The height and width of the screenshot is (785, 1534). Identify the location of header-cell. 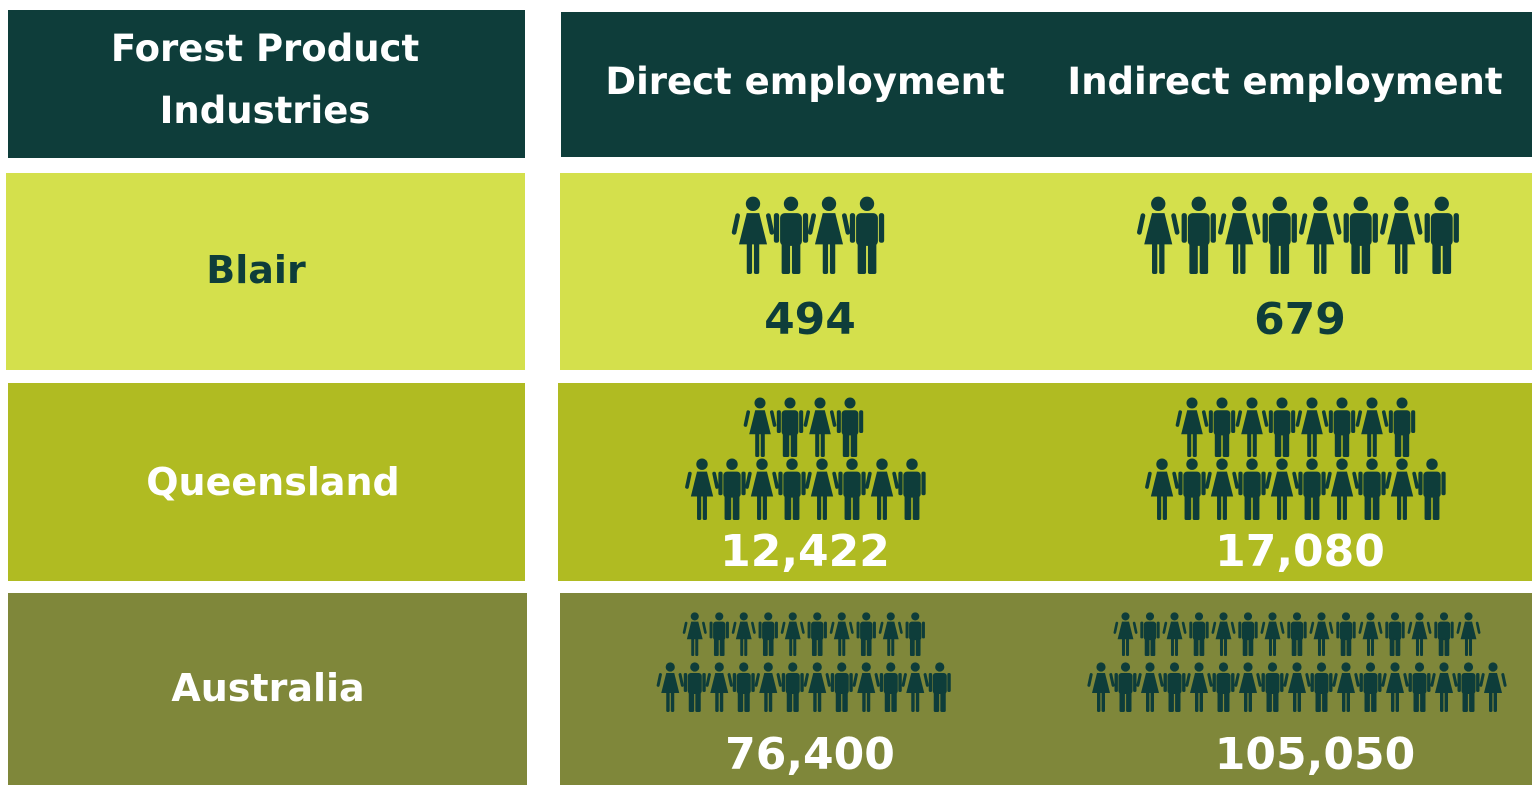
(266, 84).